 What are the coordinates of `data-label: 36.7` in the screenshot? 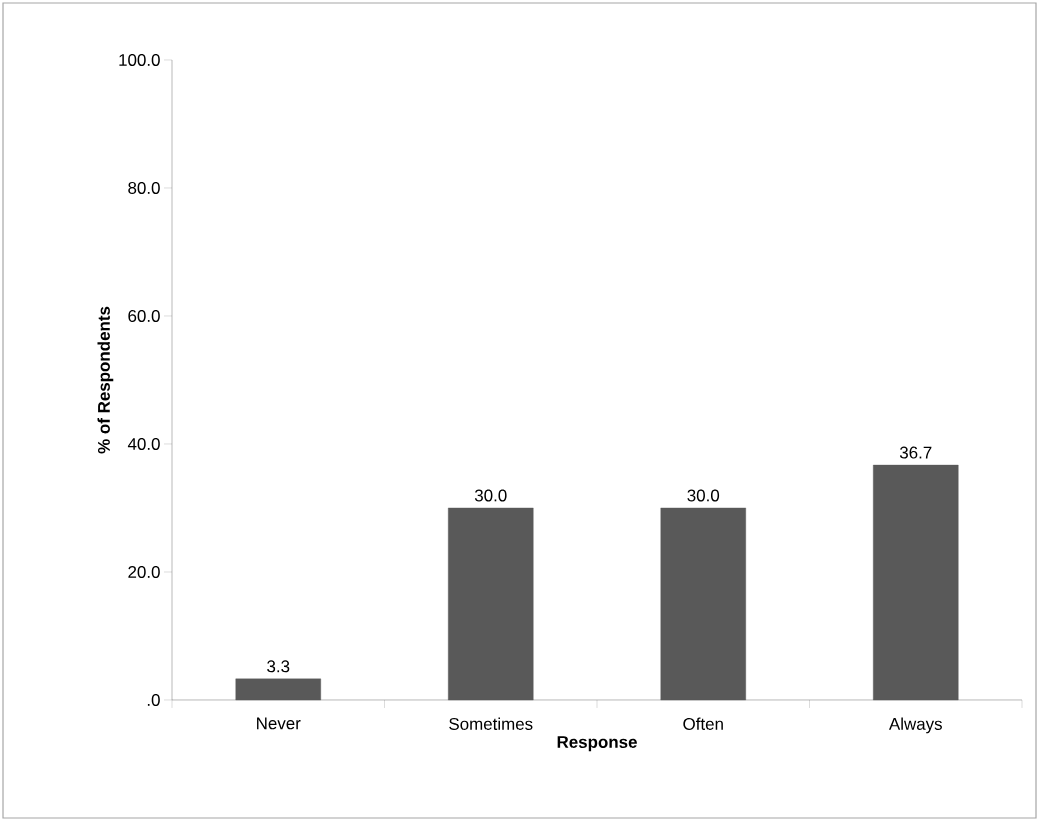 It's located at (915, 452).